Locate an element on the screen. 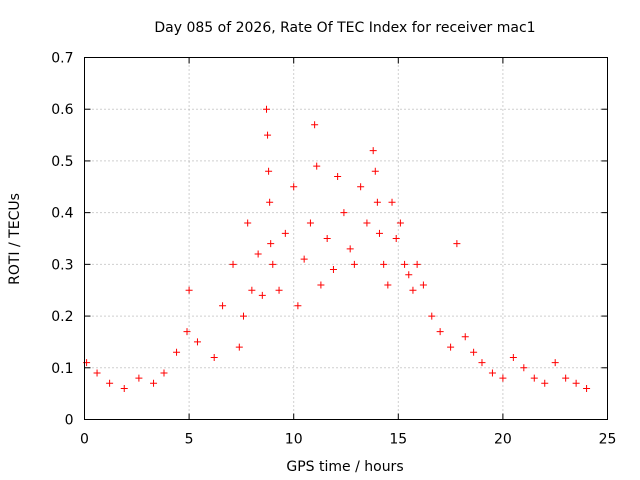  y-tick-labels: 0 0.1 0.2 0.3 0.4 0.5 0.6 0.7 is located at coordinates (62, 240).